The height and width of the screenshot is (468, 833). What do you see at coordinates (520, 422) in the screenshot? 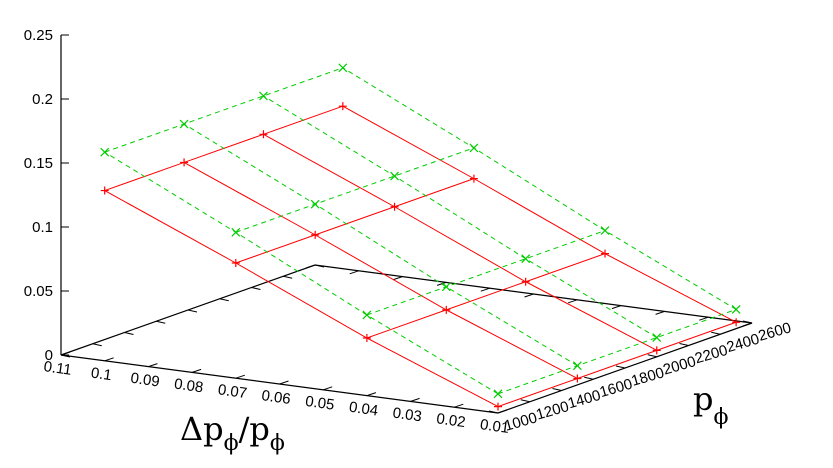
I see `x-tick-label: 1000` at bounding box center [520, 422].